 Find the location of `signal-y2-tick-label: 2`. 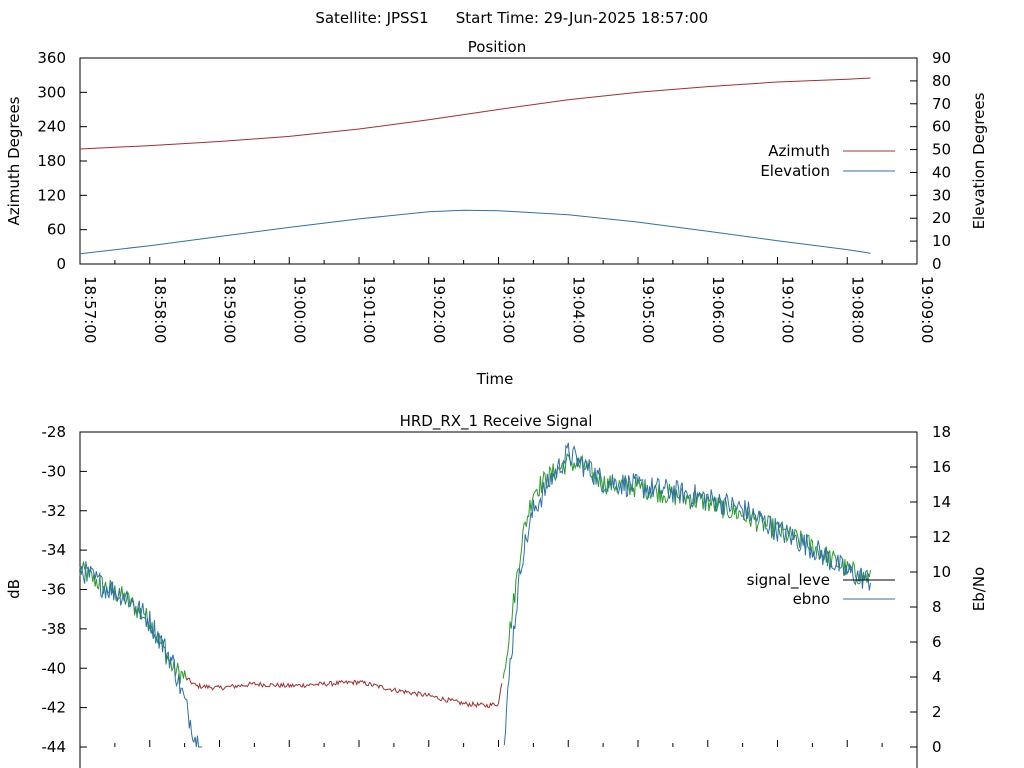

signal-y2-tick-label: 2 is located at coordinates (937, 712).